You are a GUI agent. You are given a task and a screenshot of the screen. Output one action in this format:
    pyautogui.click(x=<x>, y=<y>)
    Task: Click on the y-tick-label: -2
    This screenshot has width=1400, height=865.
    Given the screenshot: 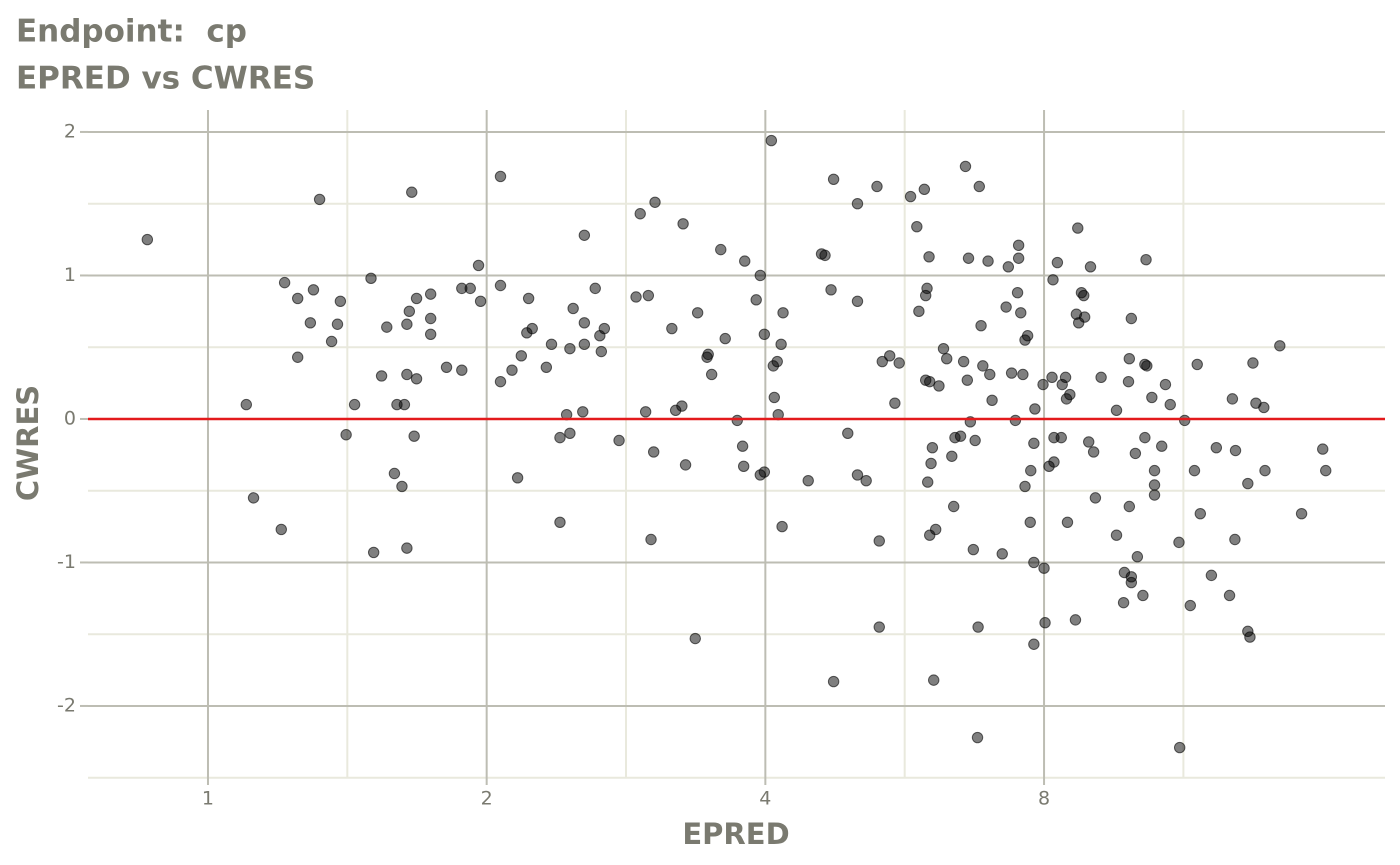 What is the action you would take?
    pyautogui.click(x=66, y=705)
    